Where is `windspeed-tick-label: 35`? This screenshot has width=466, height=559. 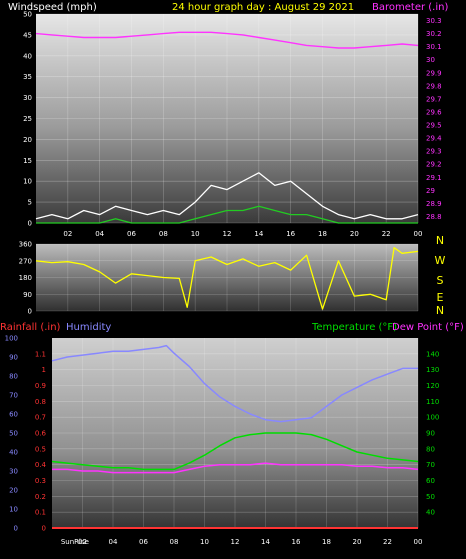
windspeed-tick-label: 35 is located at coordinates (27, 77).